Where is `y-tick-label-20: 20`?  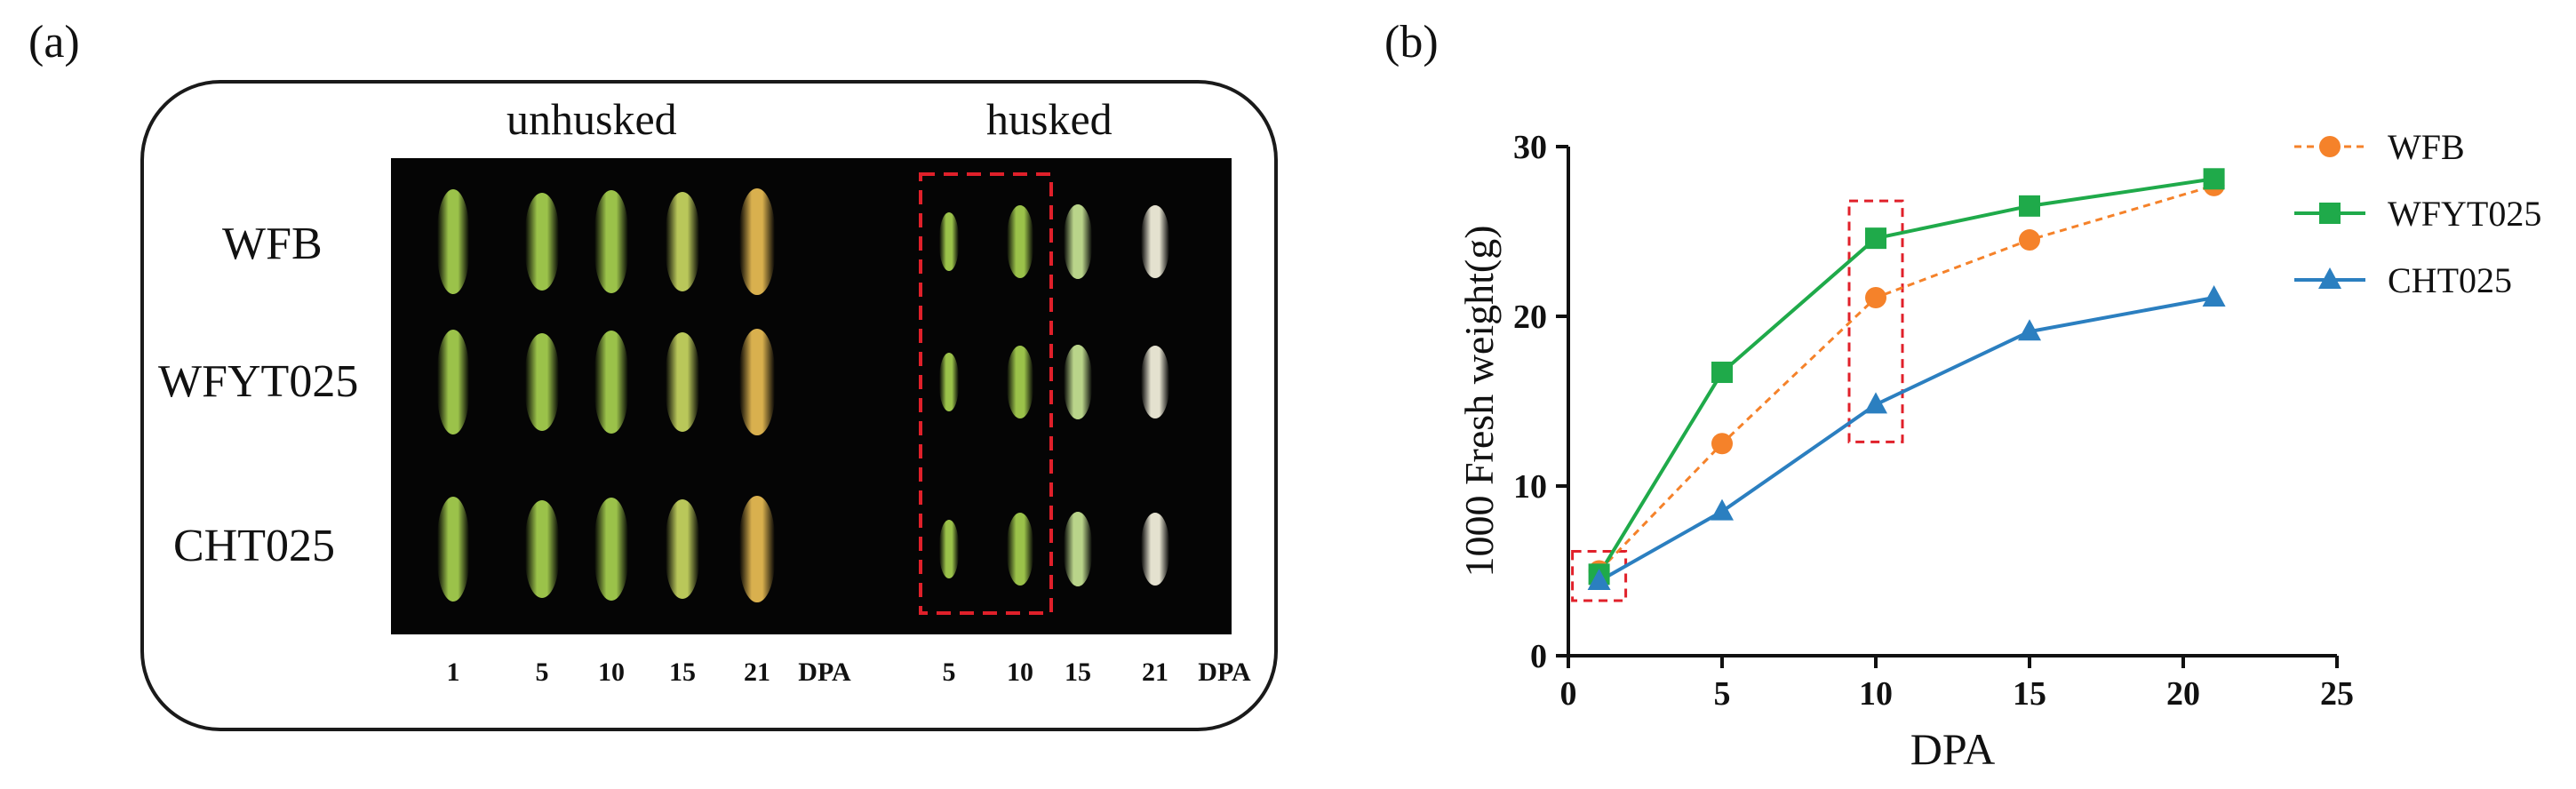
y-tick-label-20: 20 is located at coordinates (1530, 317).